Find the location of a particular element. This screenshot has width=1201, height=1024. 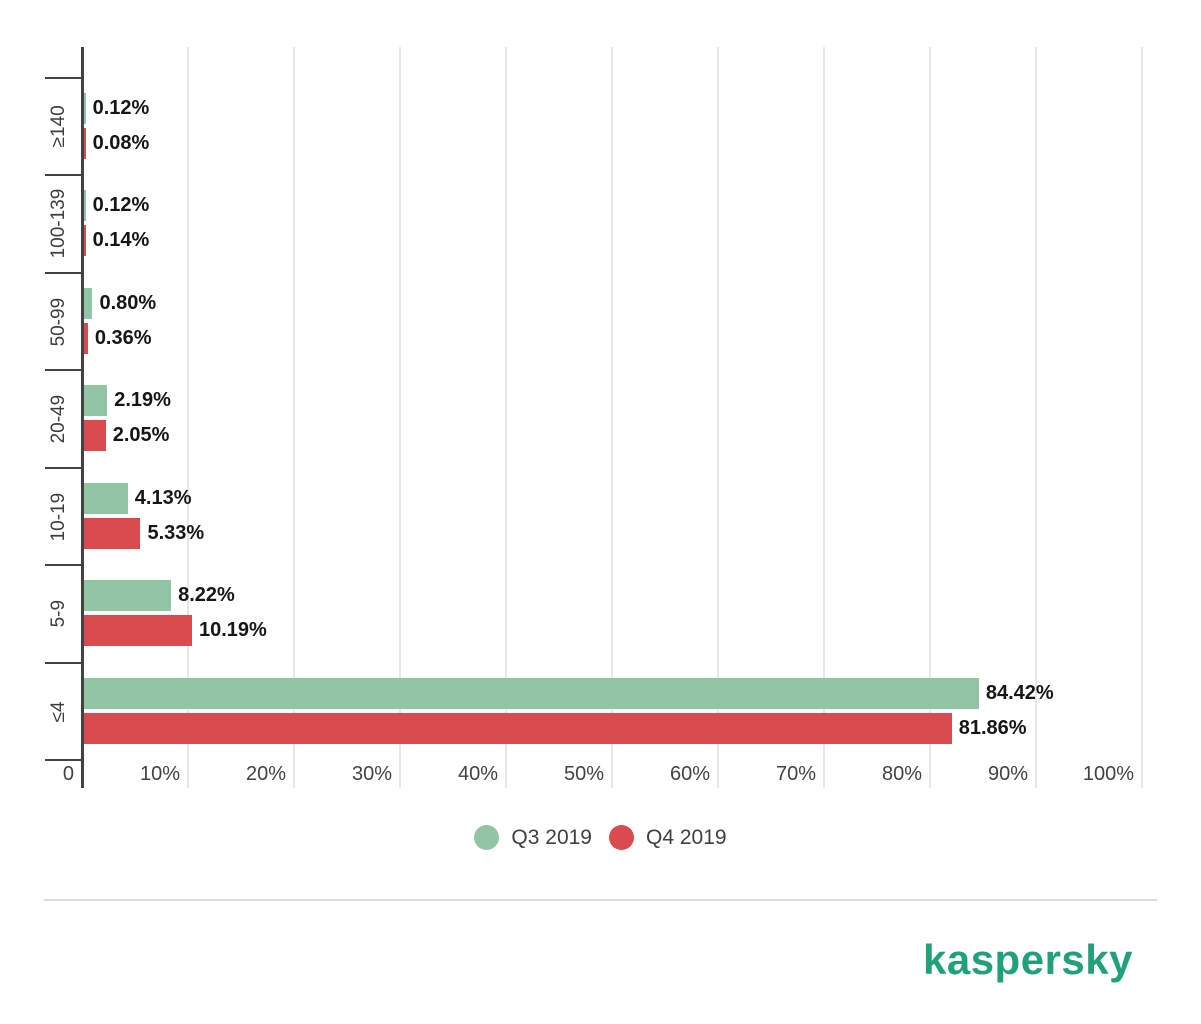

value-label: 81.86% is located at coordinates (992, 727).